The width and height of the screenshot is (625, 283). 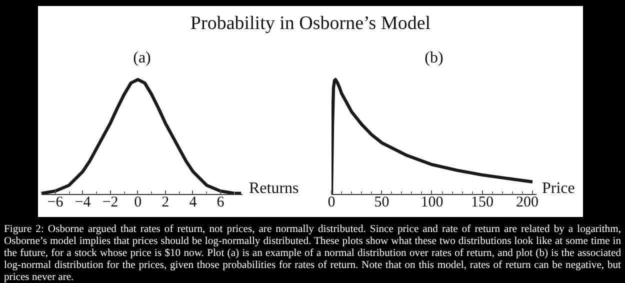 I want to click on x-tick-label: 4, so click(x=193, y=202).